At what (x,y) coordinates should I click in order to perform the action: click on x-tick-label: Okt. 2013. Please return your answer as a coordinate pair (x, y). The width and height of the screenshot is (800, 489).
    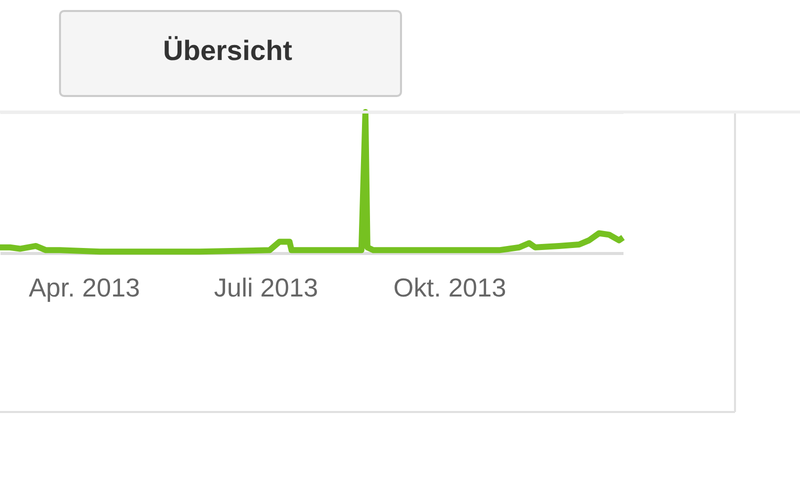
    Looking at the image, I should click on (449, 287).